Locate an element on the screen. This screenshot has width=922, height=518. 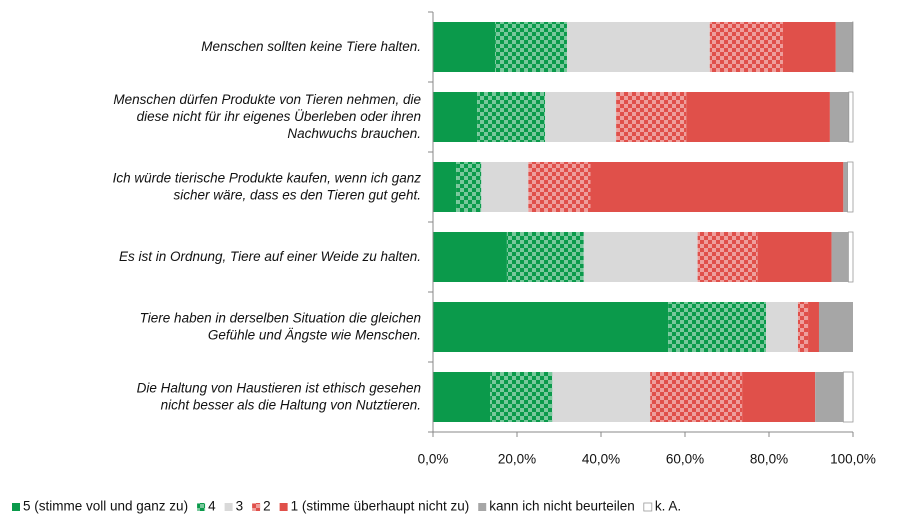
legend-label: k. A. is located at coordinates (668, 506).